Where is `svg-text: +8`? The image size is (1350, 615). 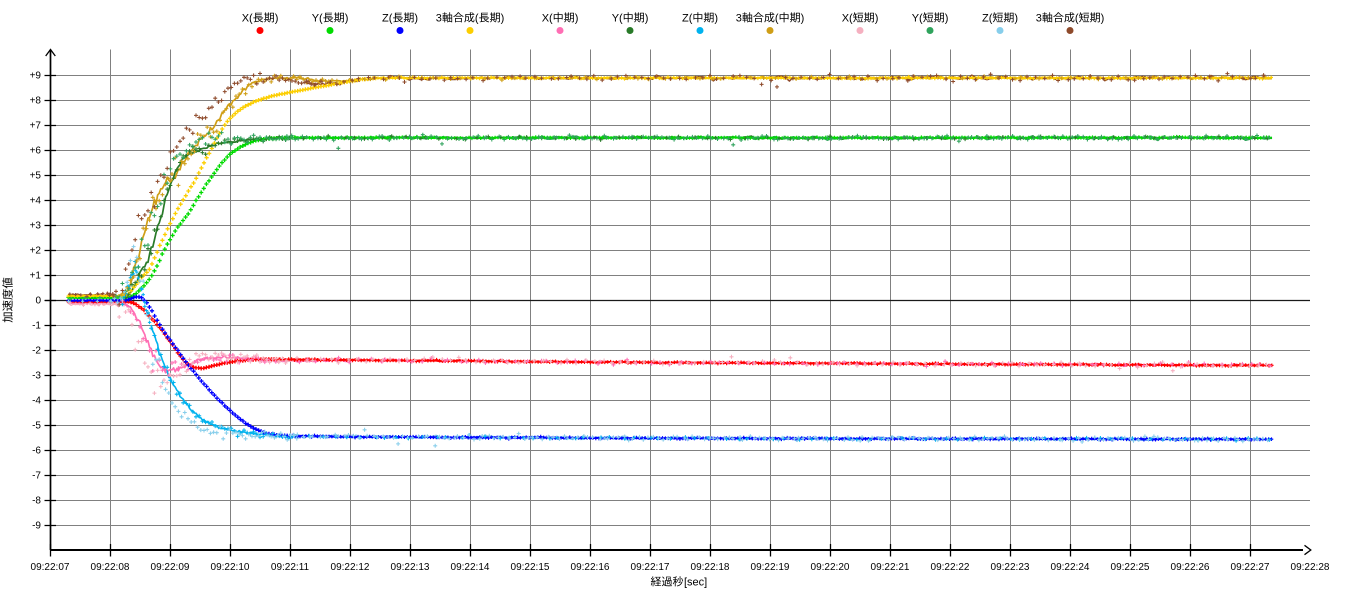
svg-text: +8 is located at coordinates (36, 101).